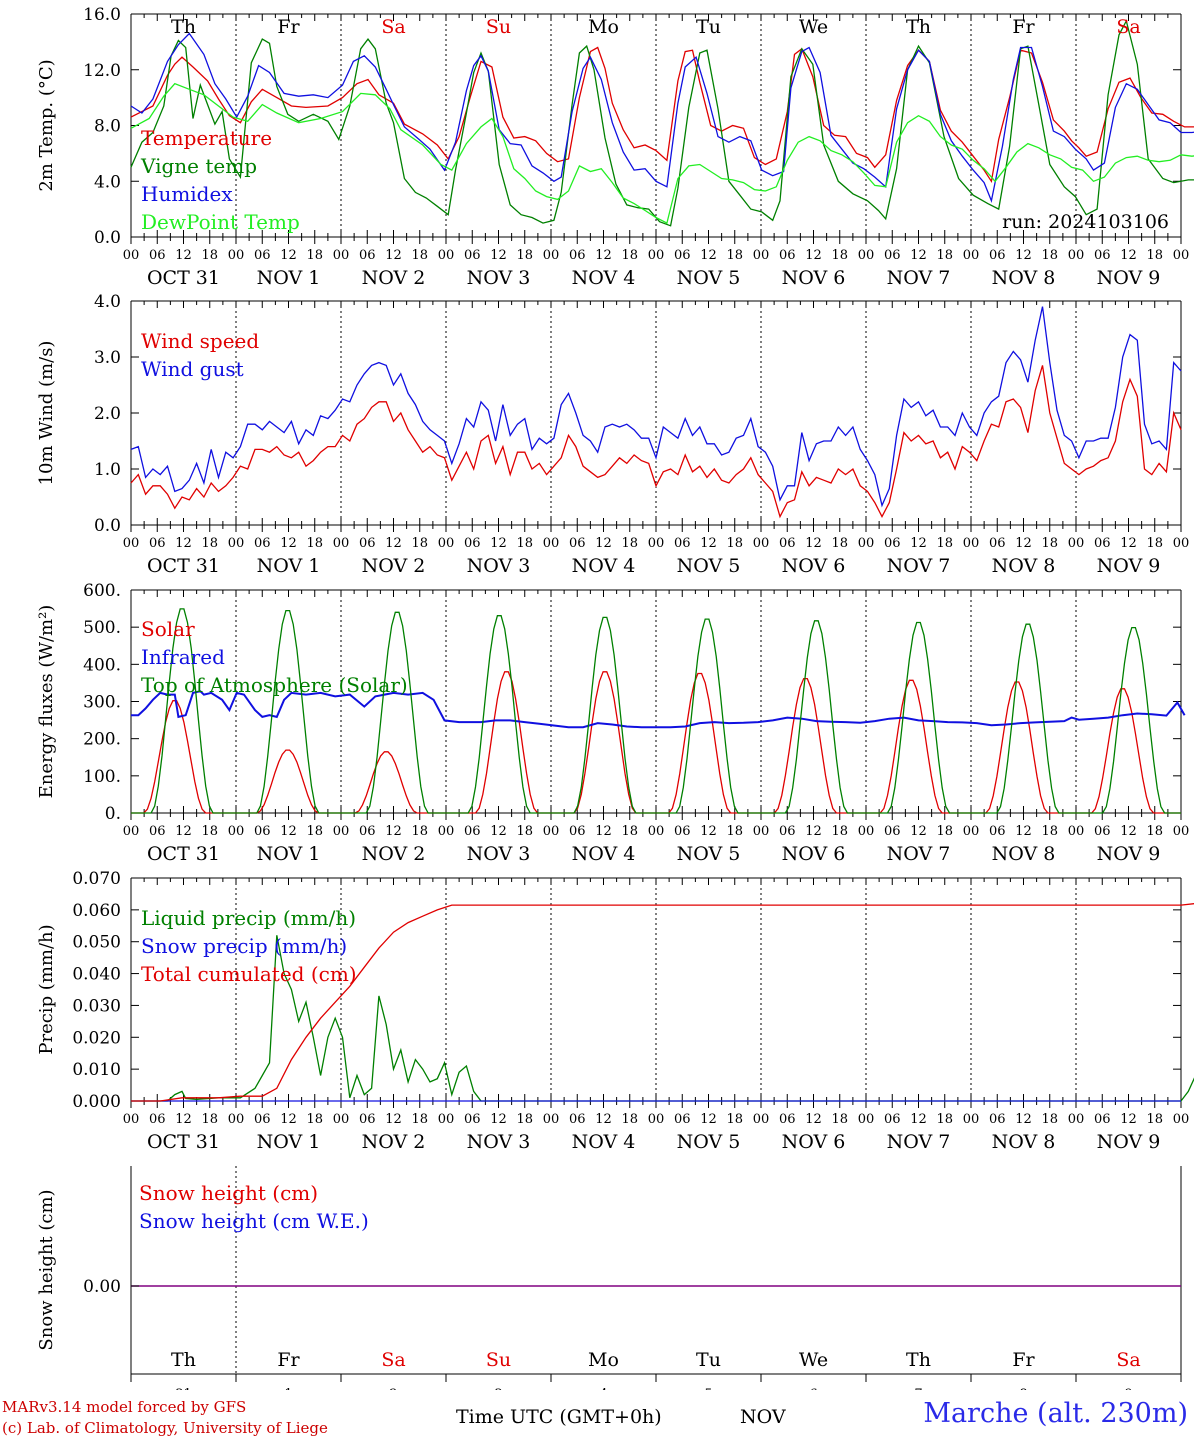 Image resolution: width=1194 pixels, height=1440 pixels. I want to click on date-label: NOV 1, so click(289, 854).